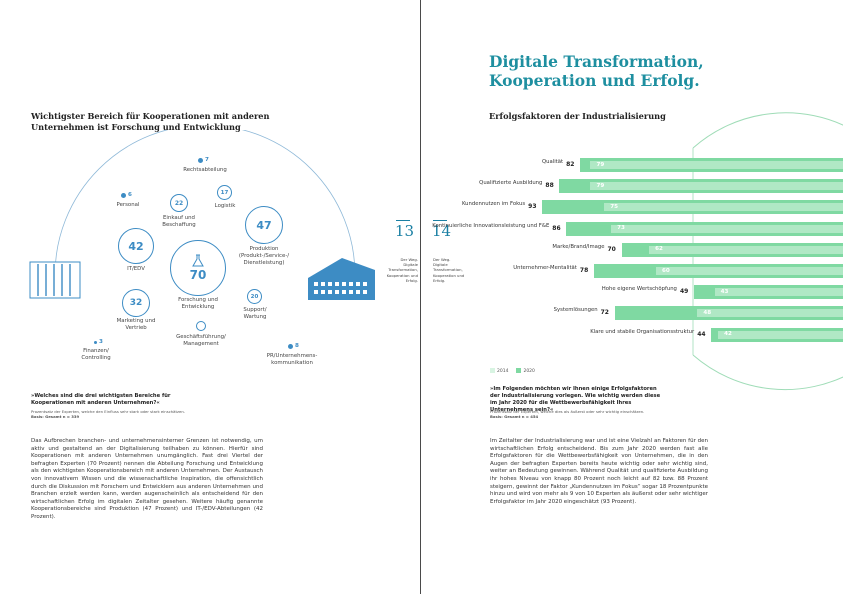 The height and width of the screenshot is (594, 843). What do you see at coordinates (136, 269) in the screenshot?
I see `label-it-edv: IT/EDV` at bounding box center [136, 269].